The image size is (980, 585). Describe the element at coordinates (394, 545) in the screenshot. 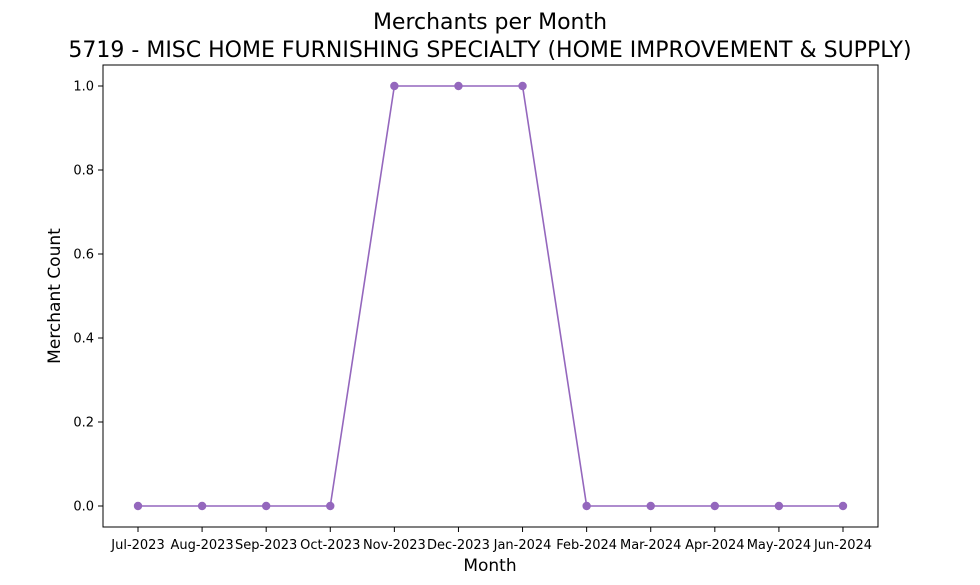

I see `x-tick-label: Nov-2023` at that location.